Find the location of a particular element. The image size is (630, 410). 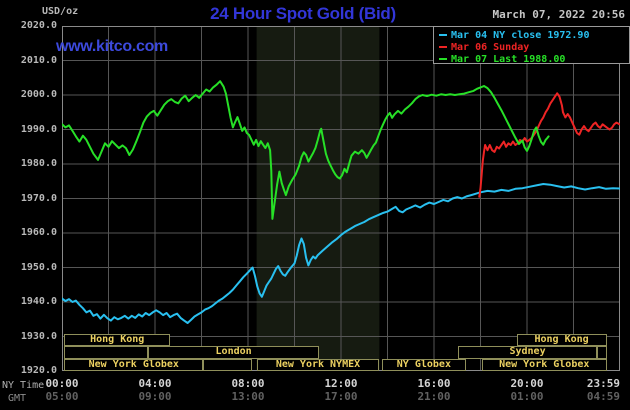

y-tick-label: 1930.0 is located at coordinates (38, 336).